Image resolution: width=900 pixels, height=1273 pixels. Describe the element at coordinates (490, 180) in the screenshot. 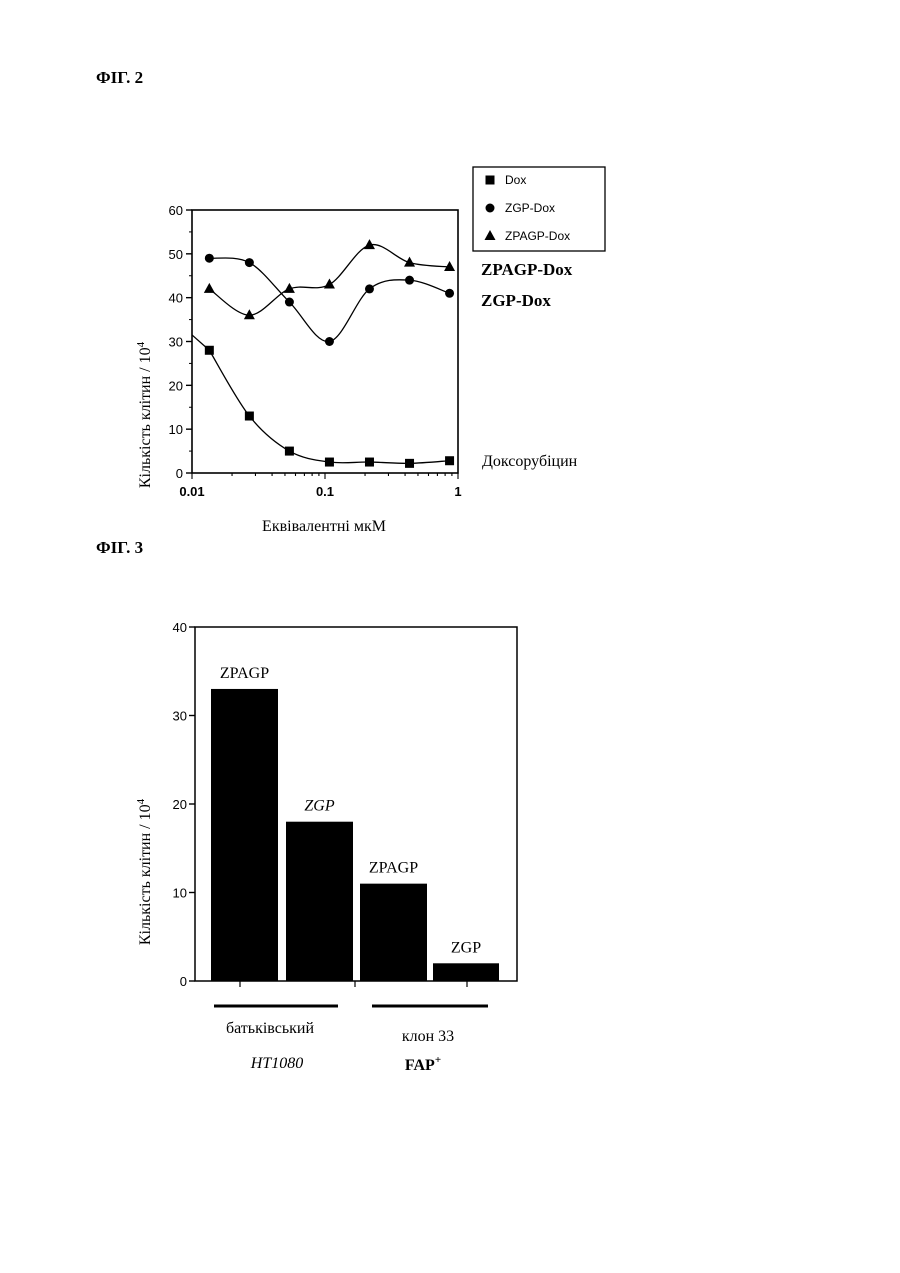

I see `legend-marker-dox` at that location.